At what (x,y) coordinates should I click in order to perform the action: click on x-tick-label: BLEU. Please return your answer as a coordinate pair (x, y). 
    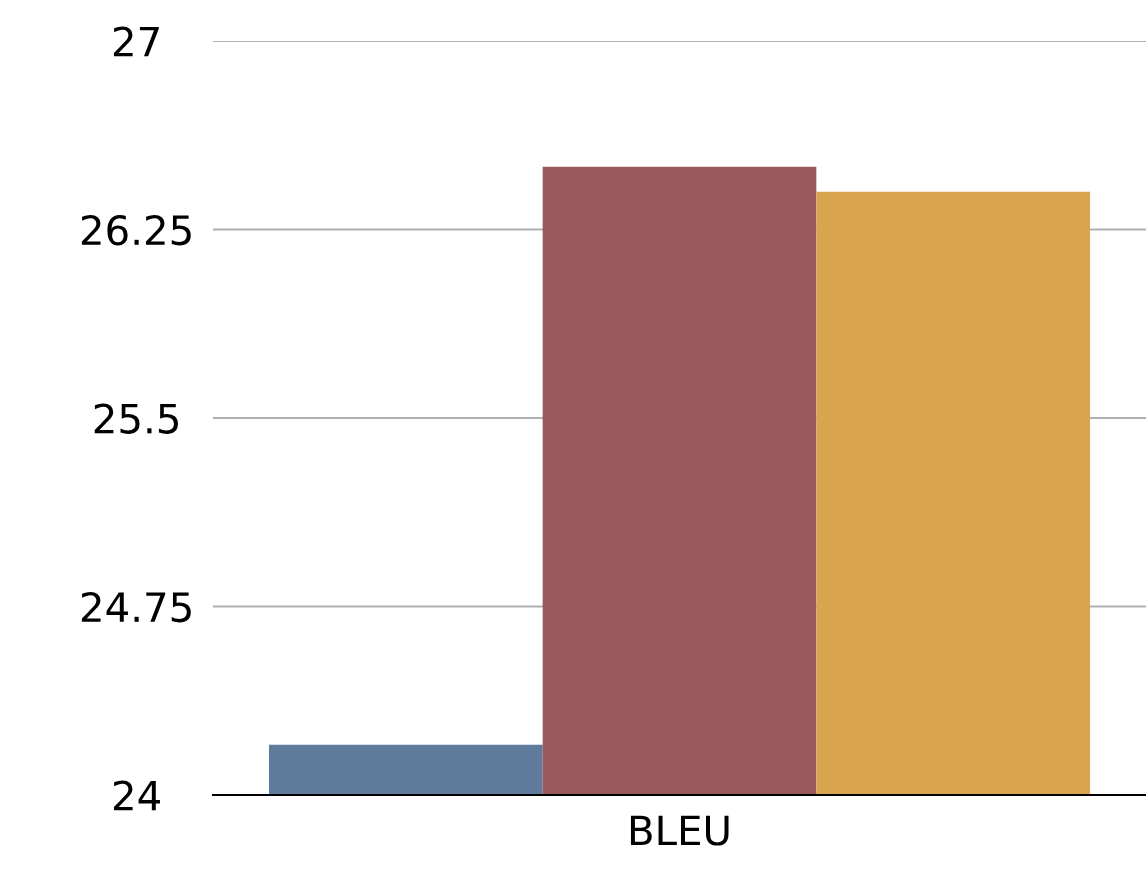
    Looking at the image, I should click on (679, 830).